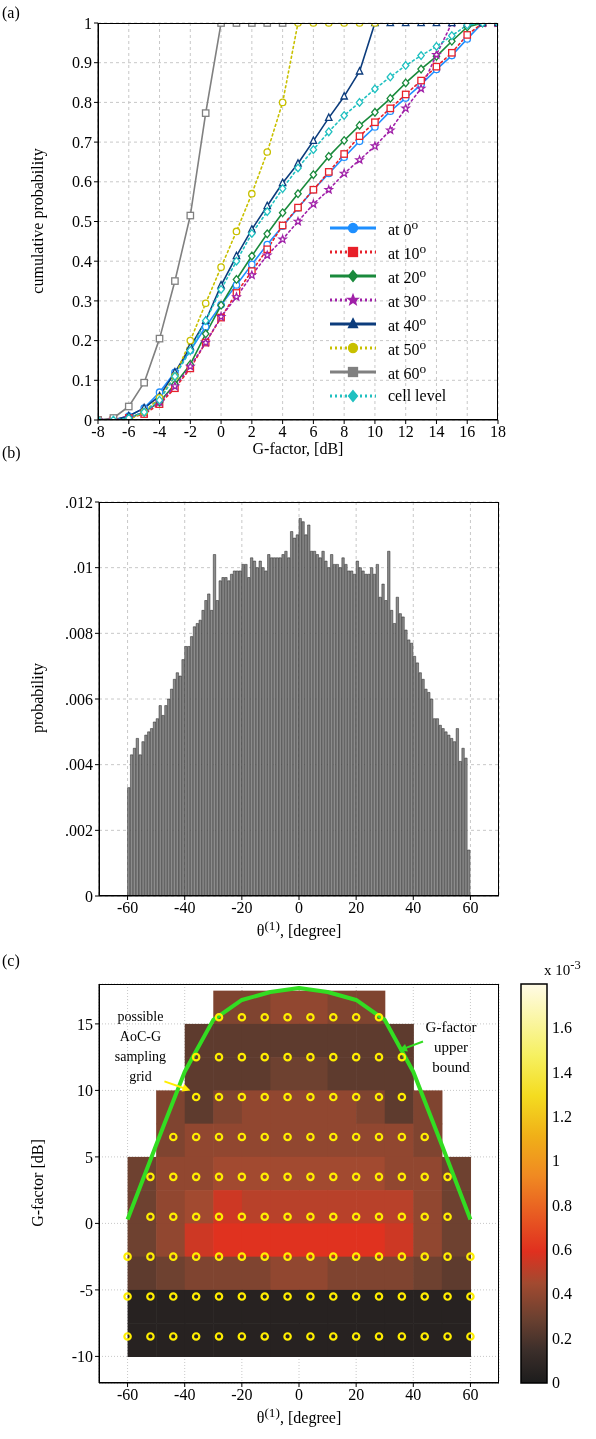  Describe the element at coordinates (562, 1294) in the screenshot. I see `color-bar-label: 0.4` at that location.